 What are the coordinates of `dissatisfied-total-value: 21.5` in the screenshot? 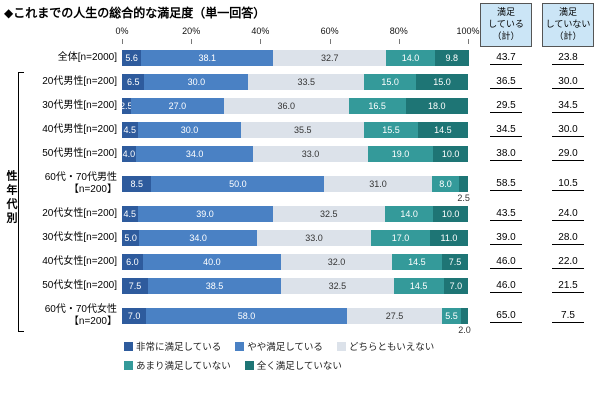 It's located at (568, 286).